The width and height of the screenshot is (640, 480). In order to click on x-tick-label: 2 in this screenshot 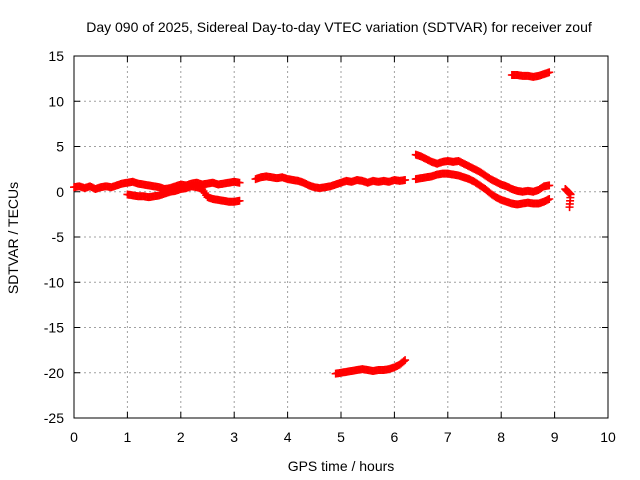, I will do `click(181, 437)`.